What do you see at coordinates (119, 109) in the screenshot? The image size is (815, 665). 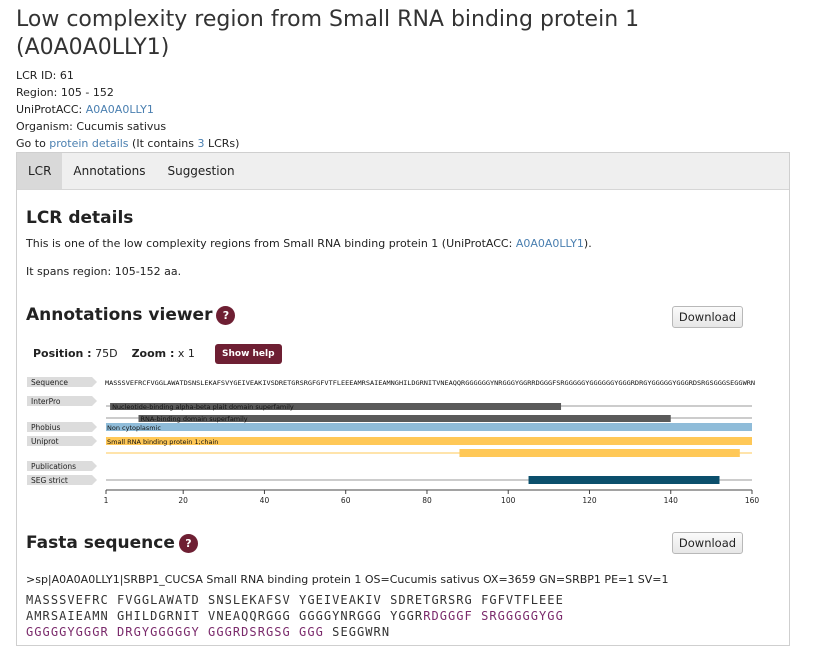 I see `uniprot-link: A0A0A0LLY1` at bounding box center [119, 109].